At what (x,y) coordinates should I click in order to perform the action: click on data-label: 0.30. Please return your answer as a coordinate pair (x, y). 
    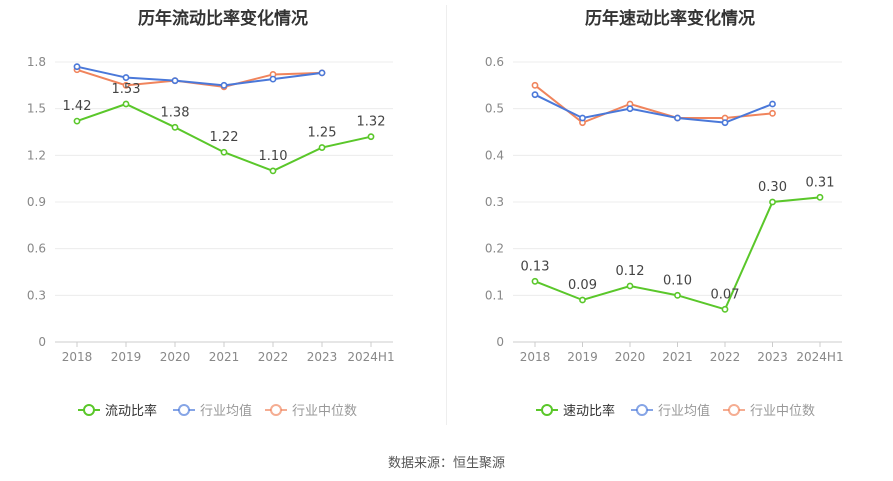
    Looking at the image, I should click on (772, 187).